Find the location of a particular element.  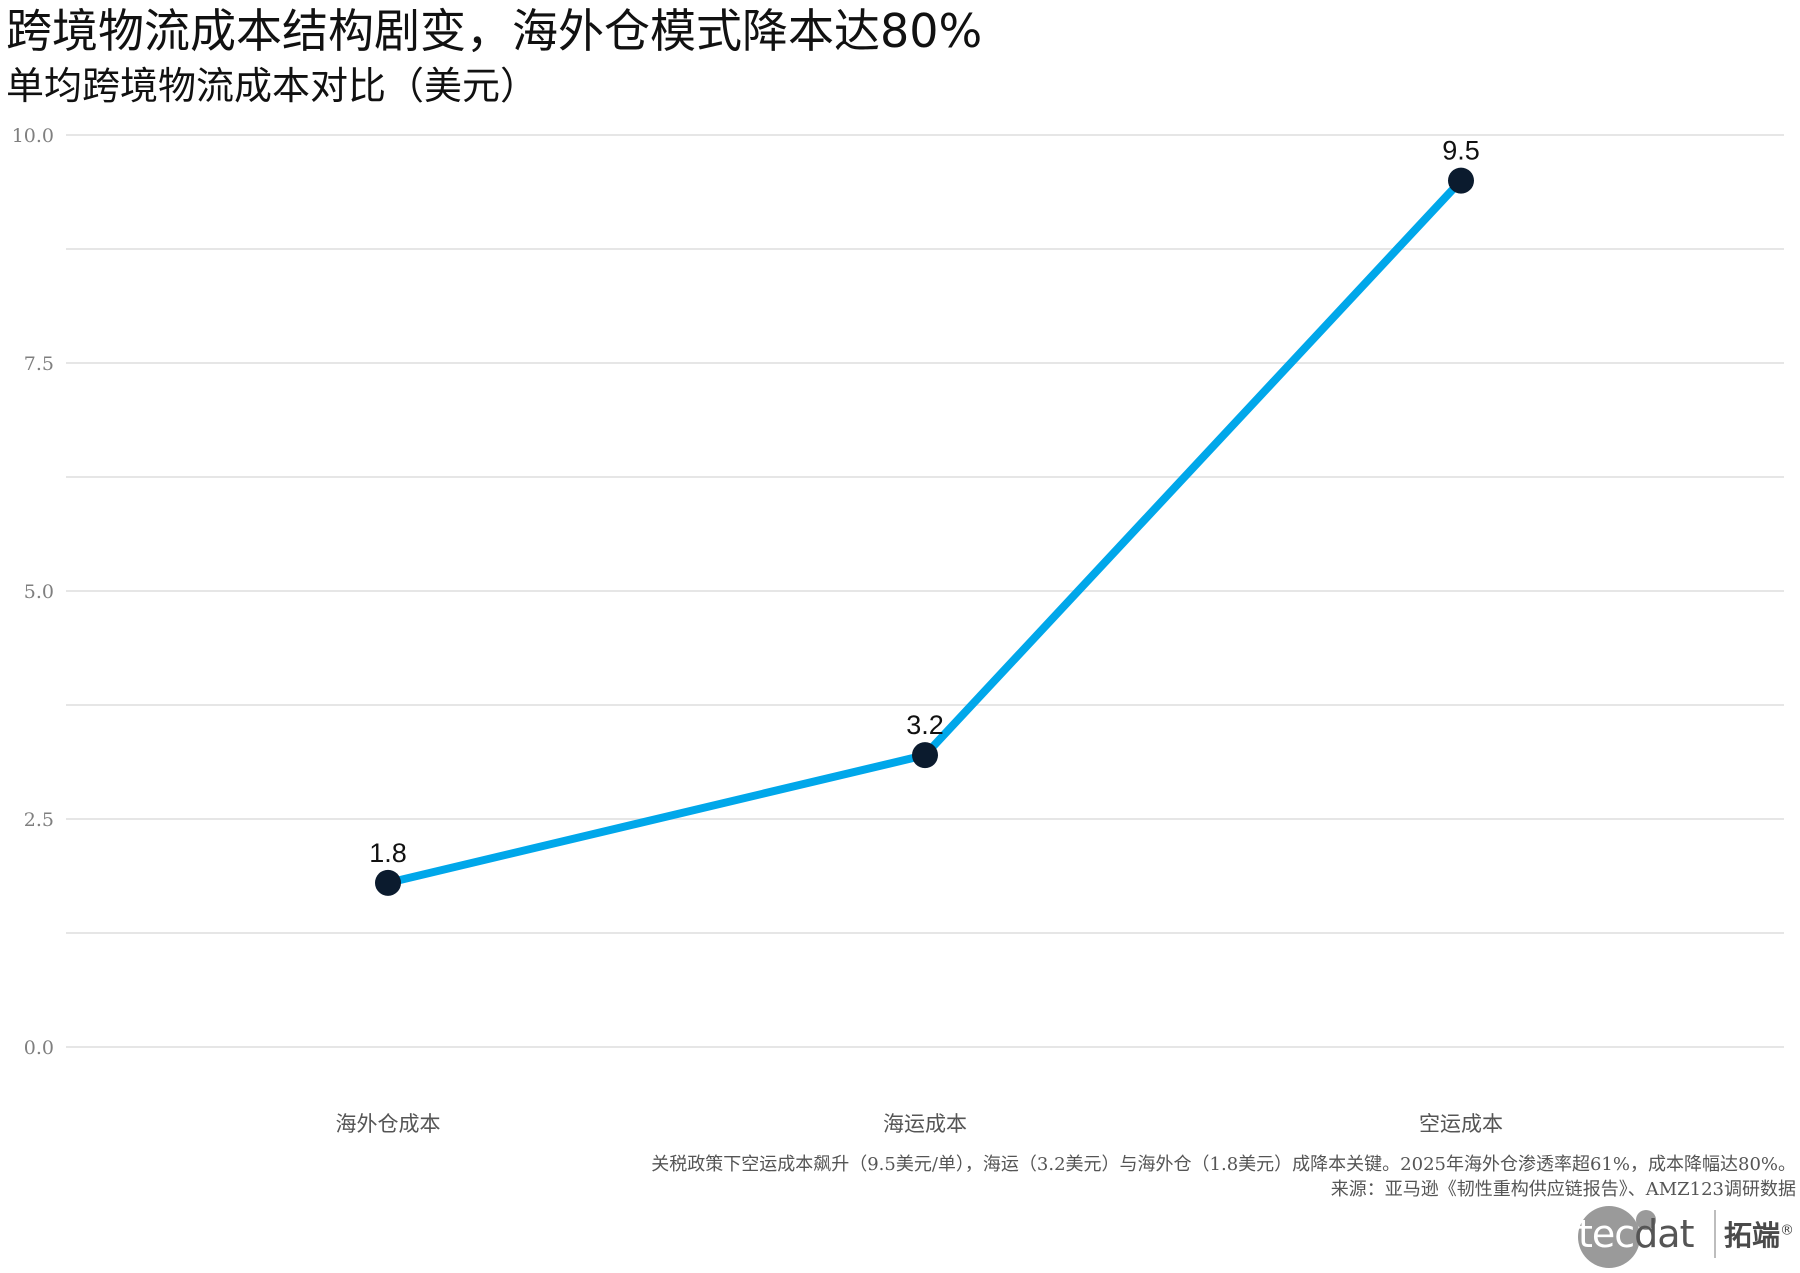

data-label: 9.5 is located at coordinates (1461, 151).